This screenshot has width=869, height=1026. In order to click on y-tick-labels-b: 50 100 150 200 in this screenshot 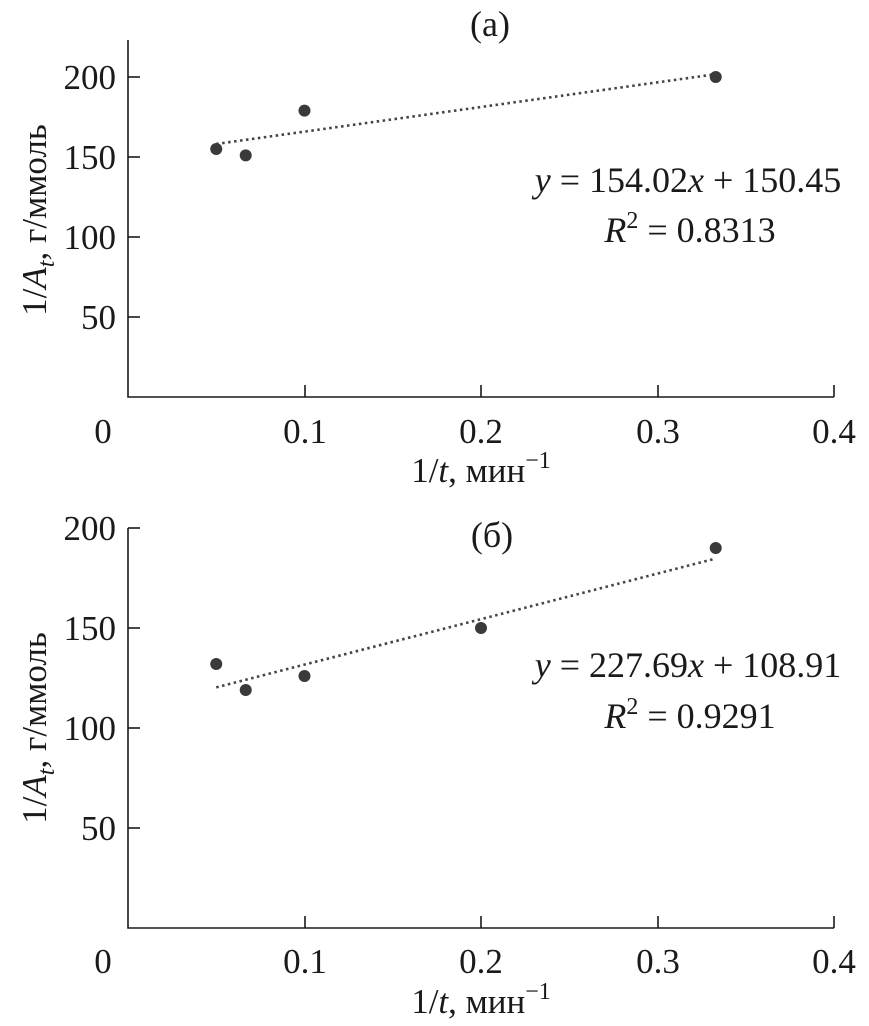, I will do `click(90, 678)`.